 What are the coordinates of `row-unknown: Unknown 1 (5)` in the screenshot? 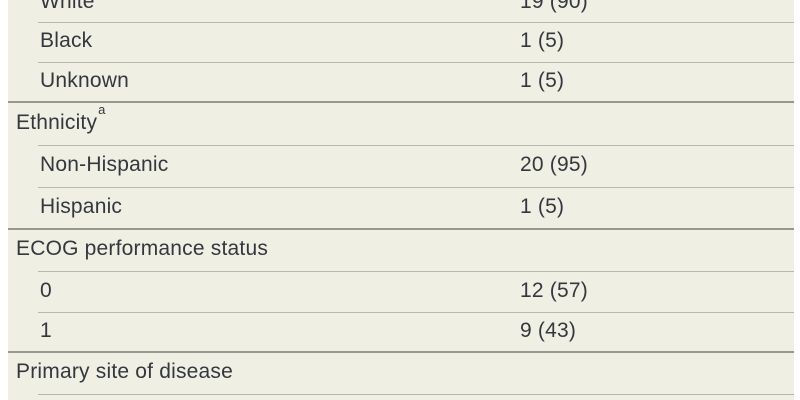 It's located at (401, 83).